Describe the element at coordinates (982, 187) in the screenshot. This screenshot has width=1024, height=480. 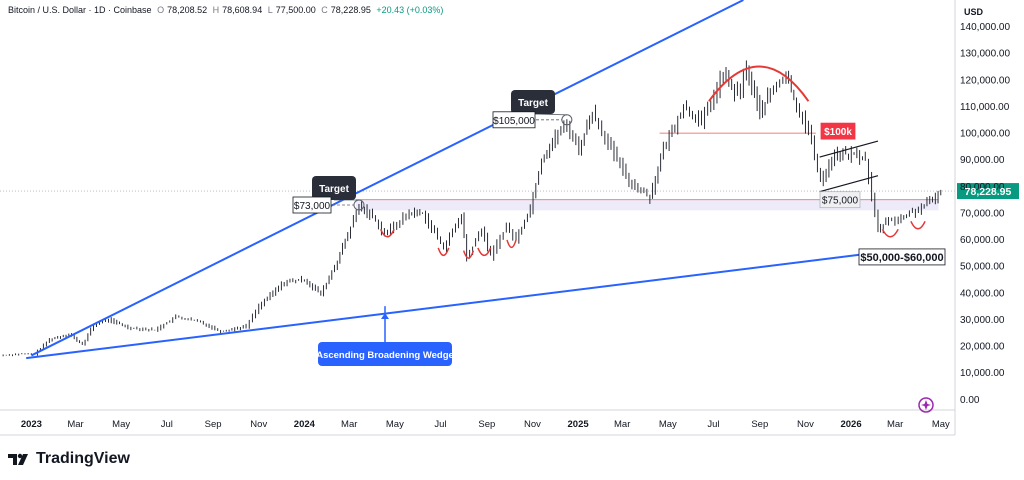
I see `y-tick-label: 80,000.00` at that location.